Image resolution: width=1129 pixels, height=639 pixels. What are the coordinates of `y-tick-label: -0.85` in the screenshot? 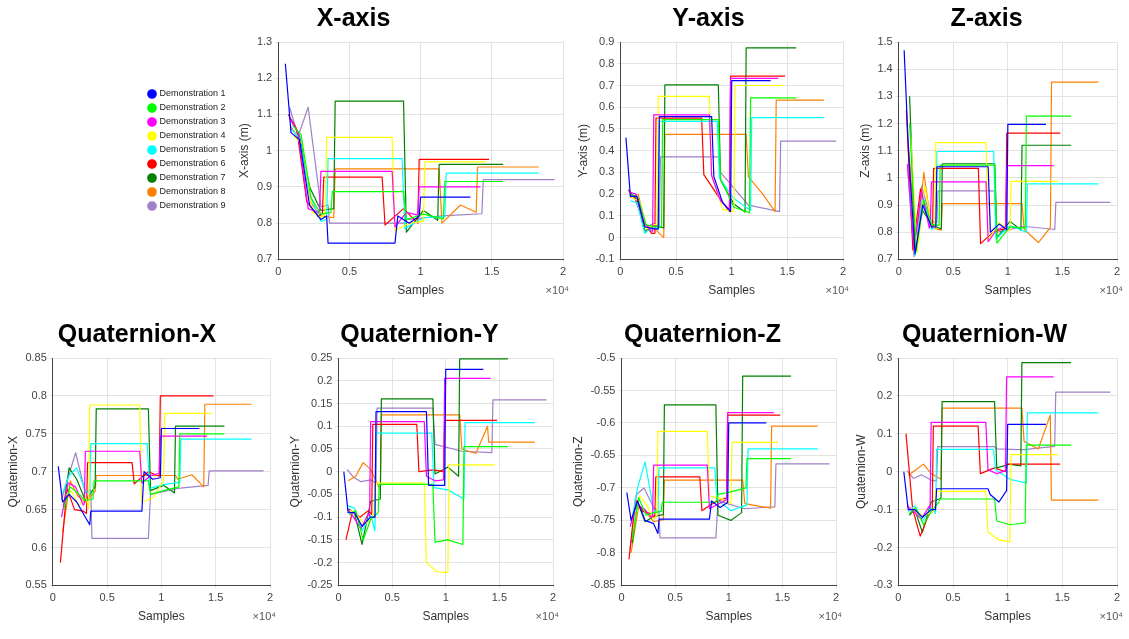 It's located at (603, 584).